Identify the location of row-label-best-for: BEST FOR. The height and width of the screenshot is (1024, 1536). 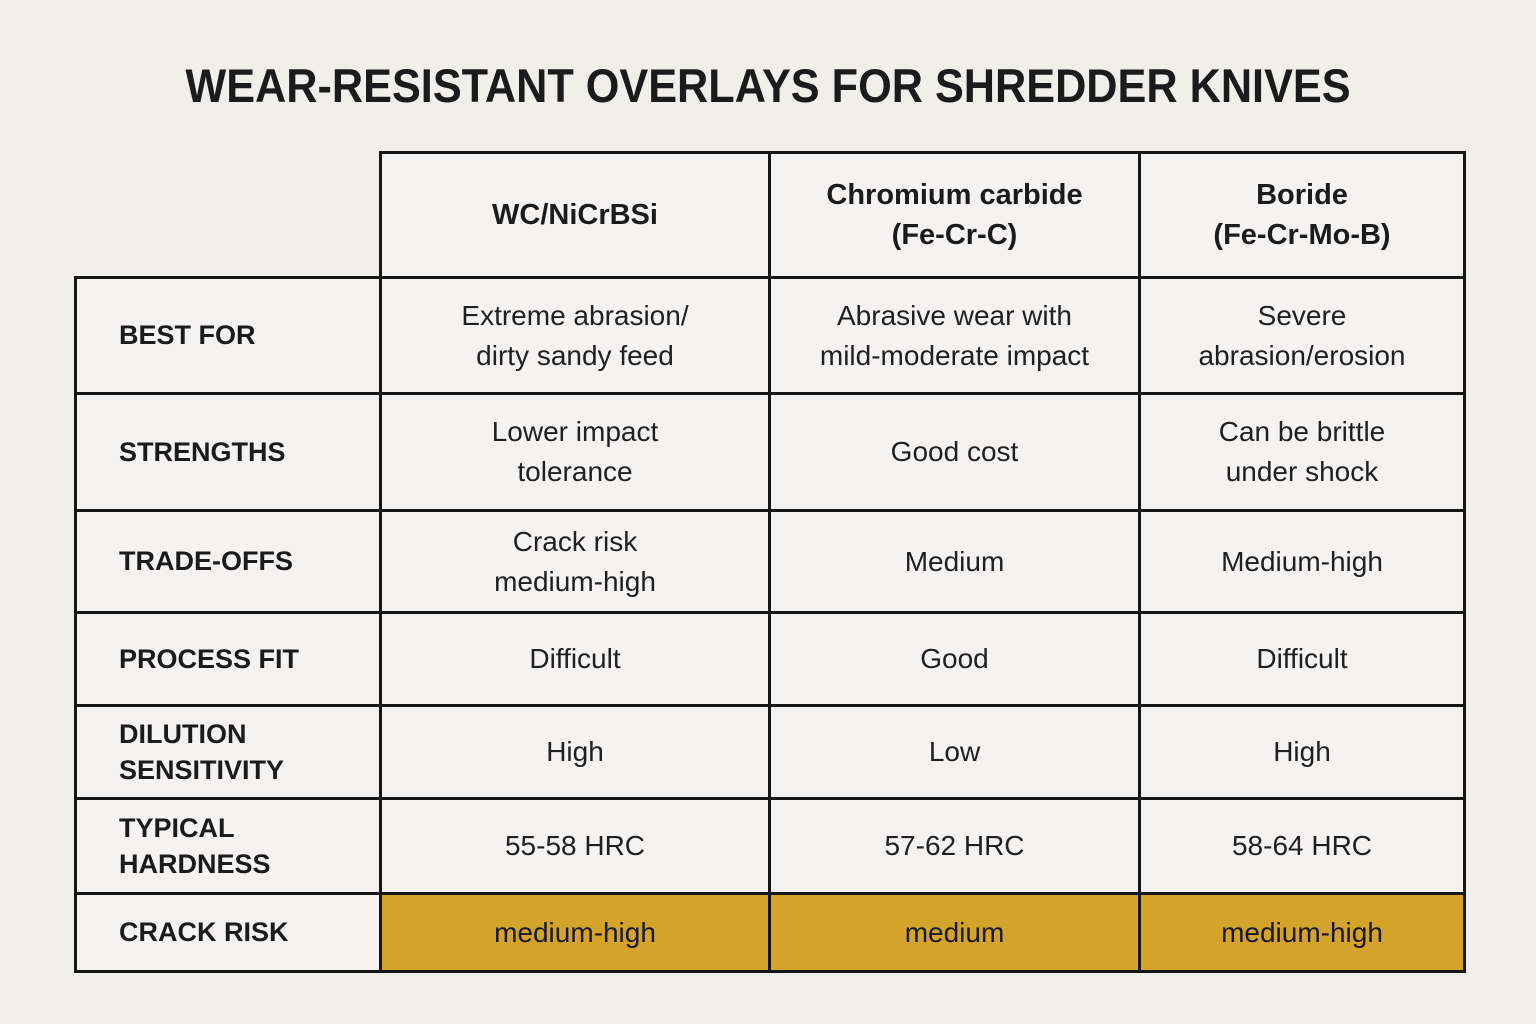
(228, 335).